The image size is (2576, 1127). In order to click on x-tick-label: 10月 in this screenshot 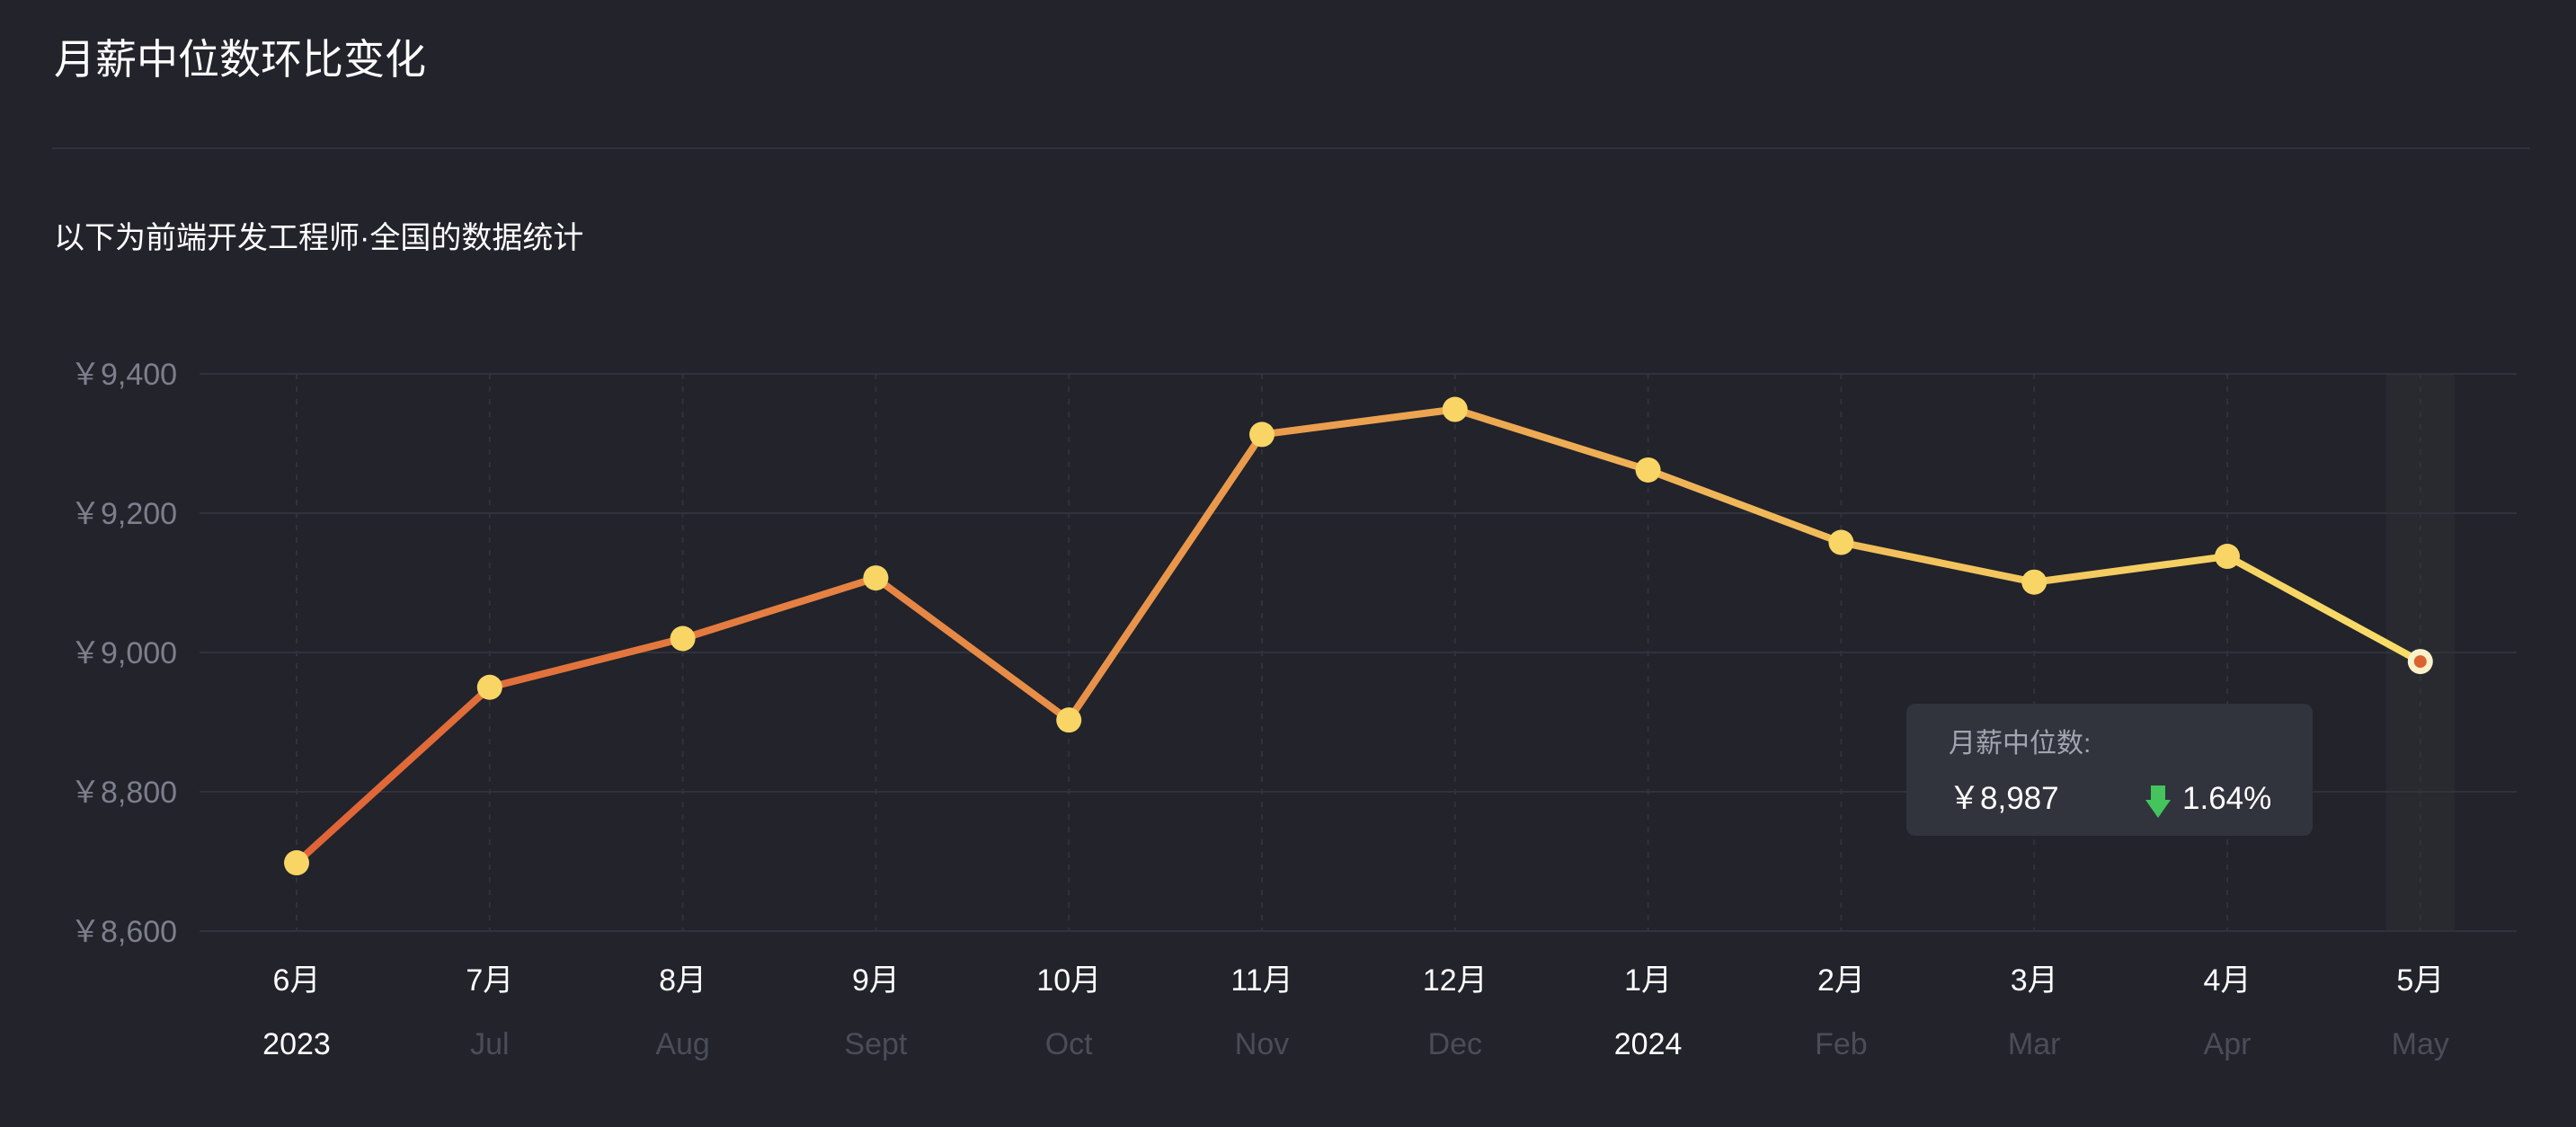, I will do `click(1068, 981)`.